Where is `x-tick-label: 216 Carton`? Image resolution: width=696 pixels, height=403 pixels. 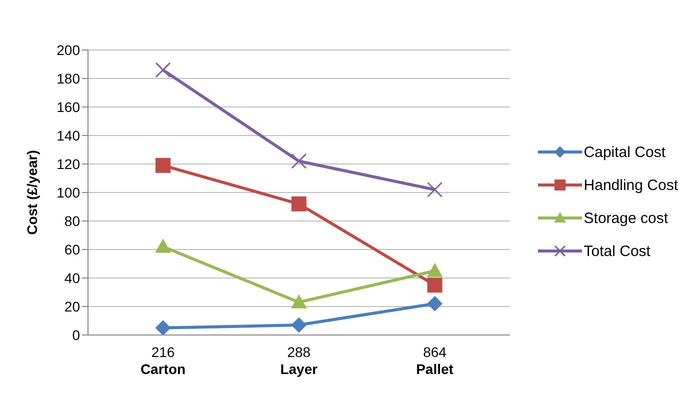
x-tick-label: 216 Carton is located at coordinates (163, 360).